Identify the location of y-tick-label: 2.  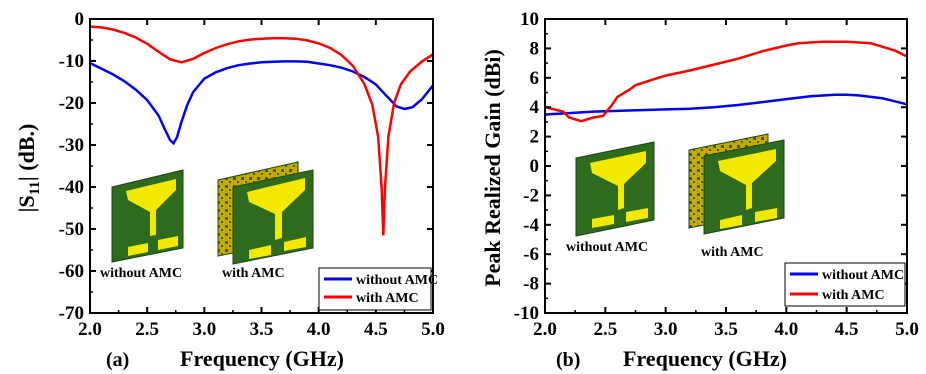
(535, 137).